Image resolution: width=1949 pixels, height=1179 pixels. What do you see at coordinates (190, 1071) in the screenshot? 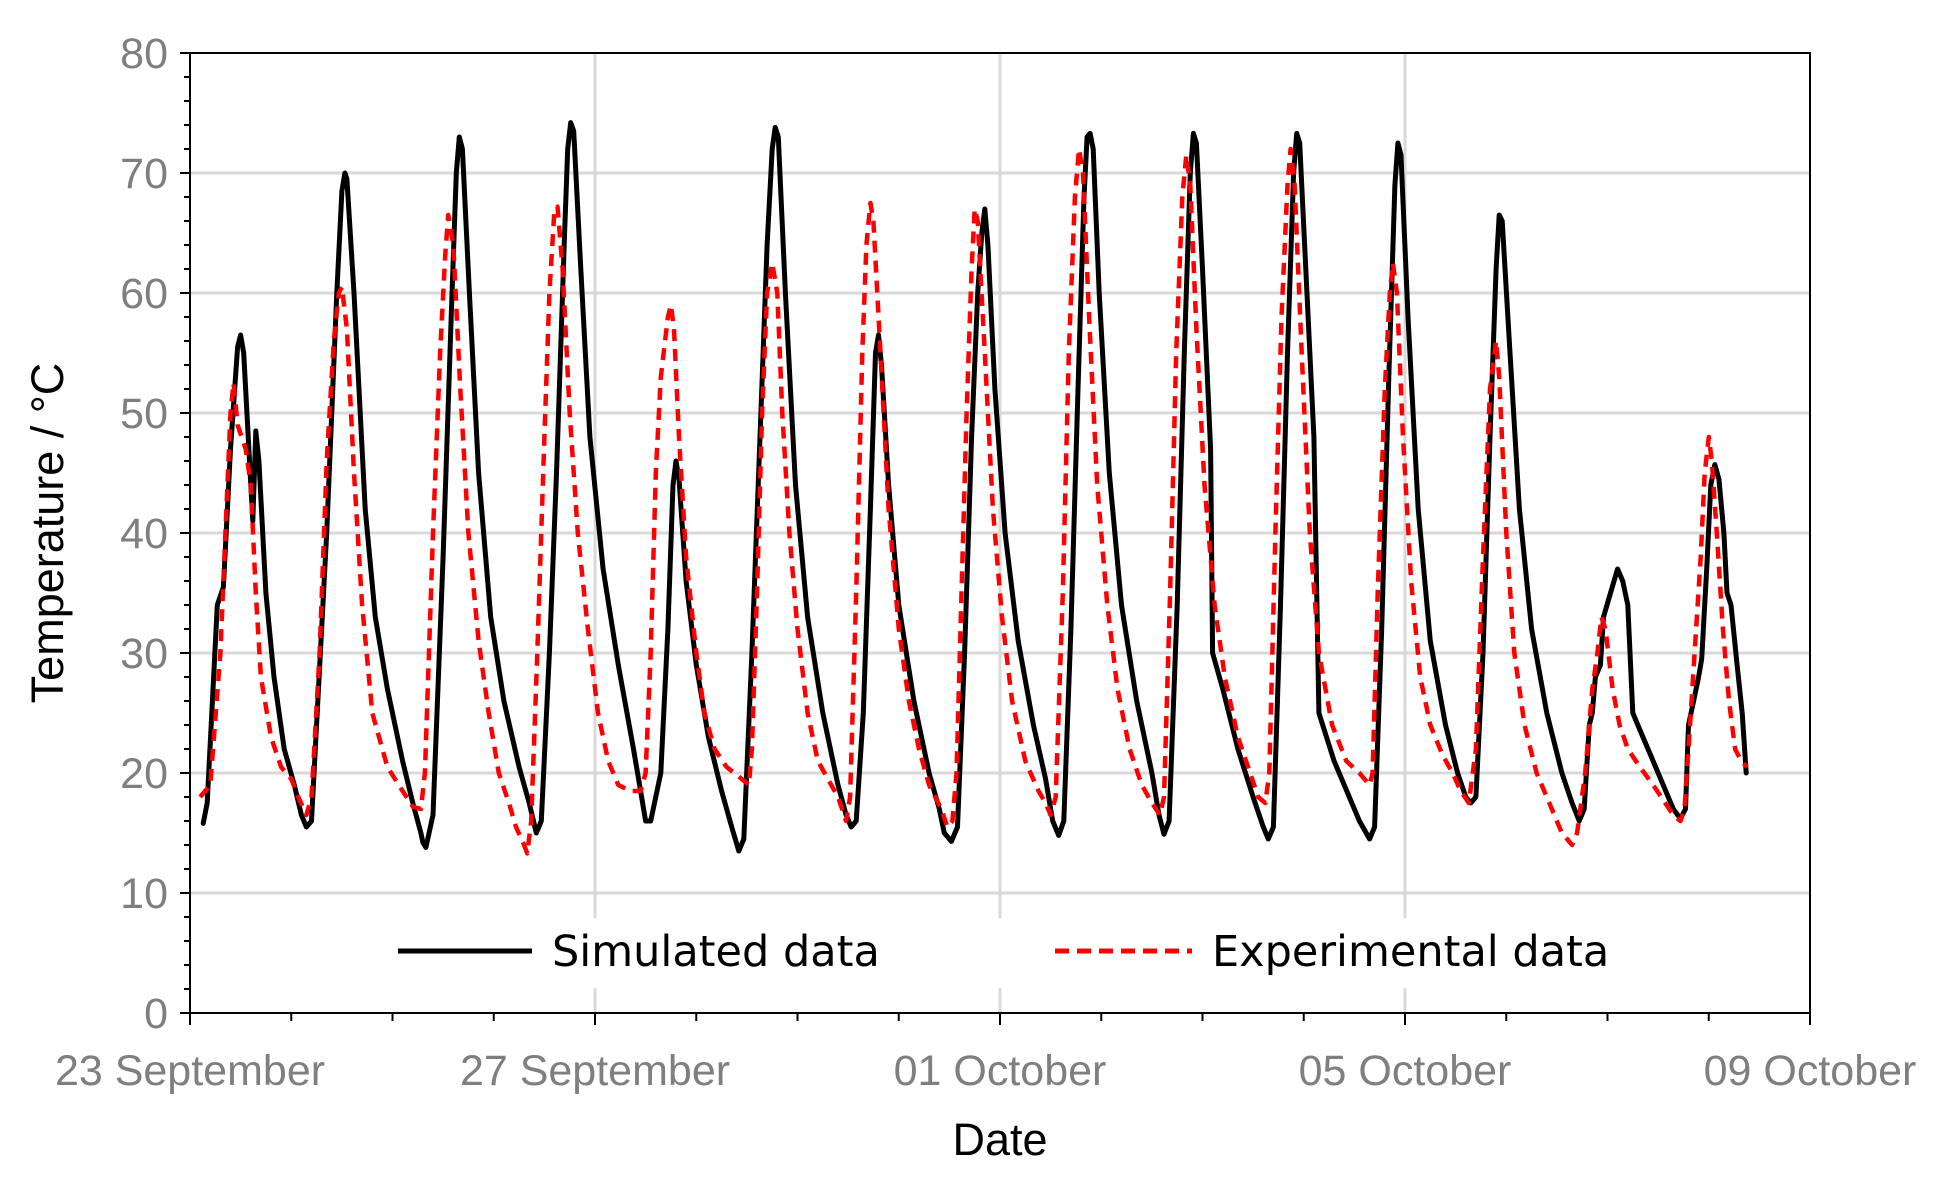
I see `x-tick-label: 23 September` at bounding box center [190, 1071].